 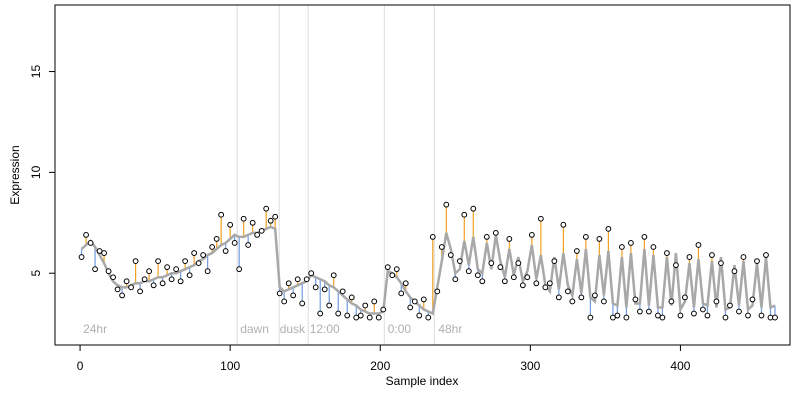 What do you see at coordinates (325, 329) in the screenshot?
I see `condition-label: 12:00` at bounding box center [325, 329].